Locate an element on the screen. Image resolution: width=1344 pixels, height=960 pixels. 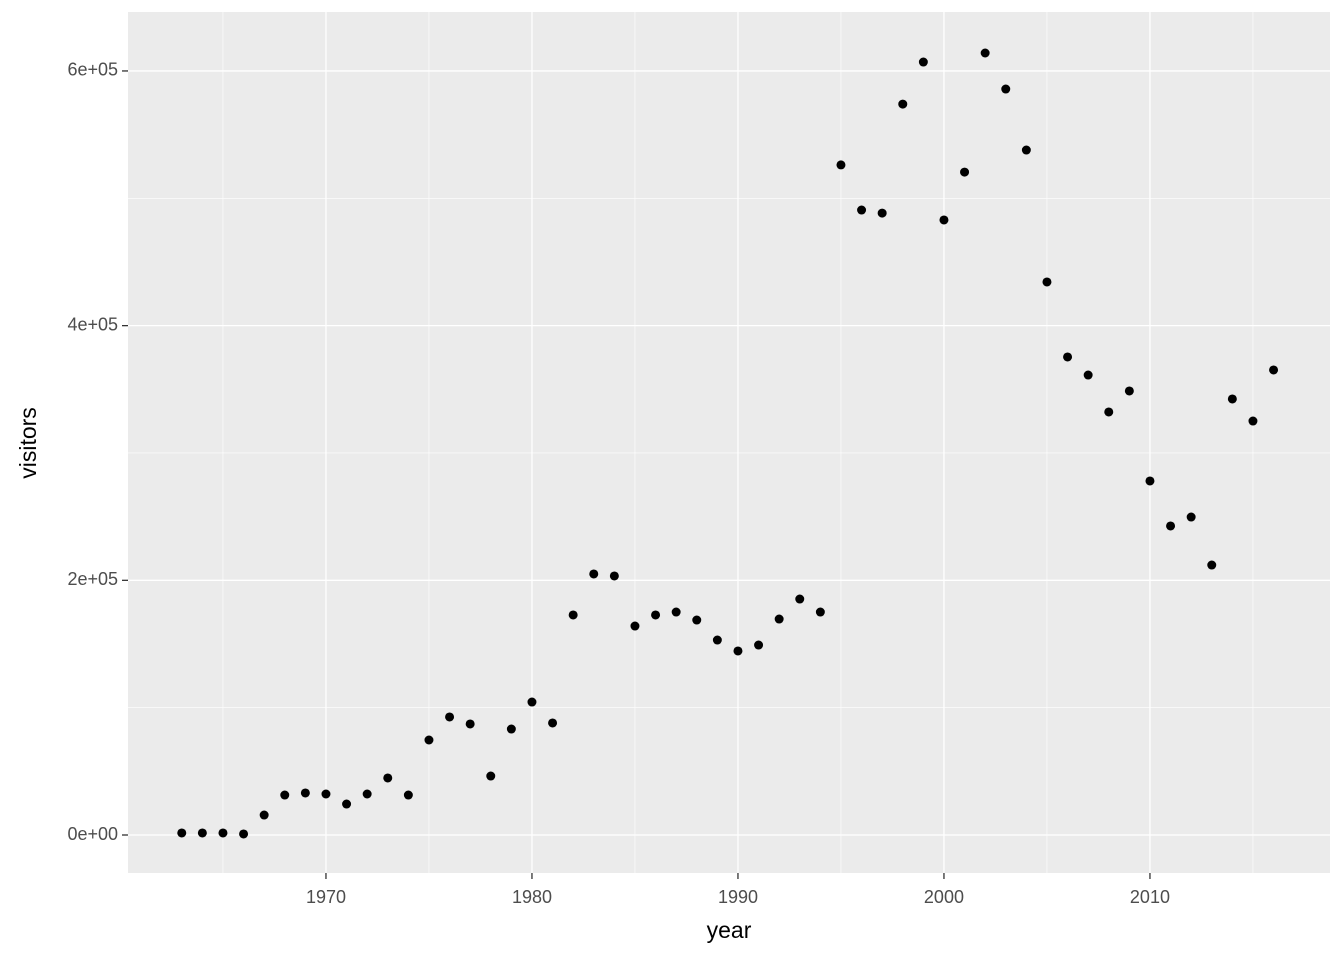
x-tick-label: 1980 is located at coordinates (532, 897).